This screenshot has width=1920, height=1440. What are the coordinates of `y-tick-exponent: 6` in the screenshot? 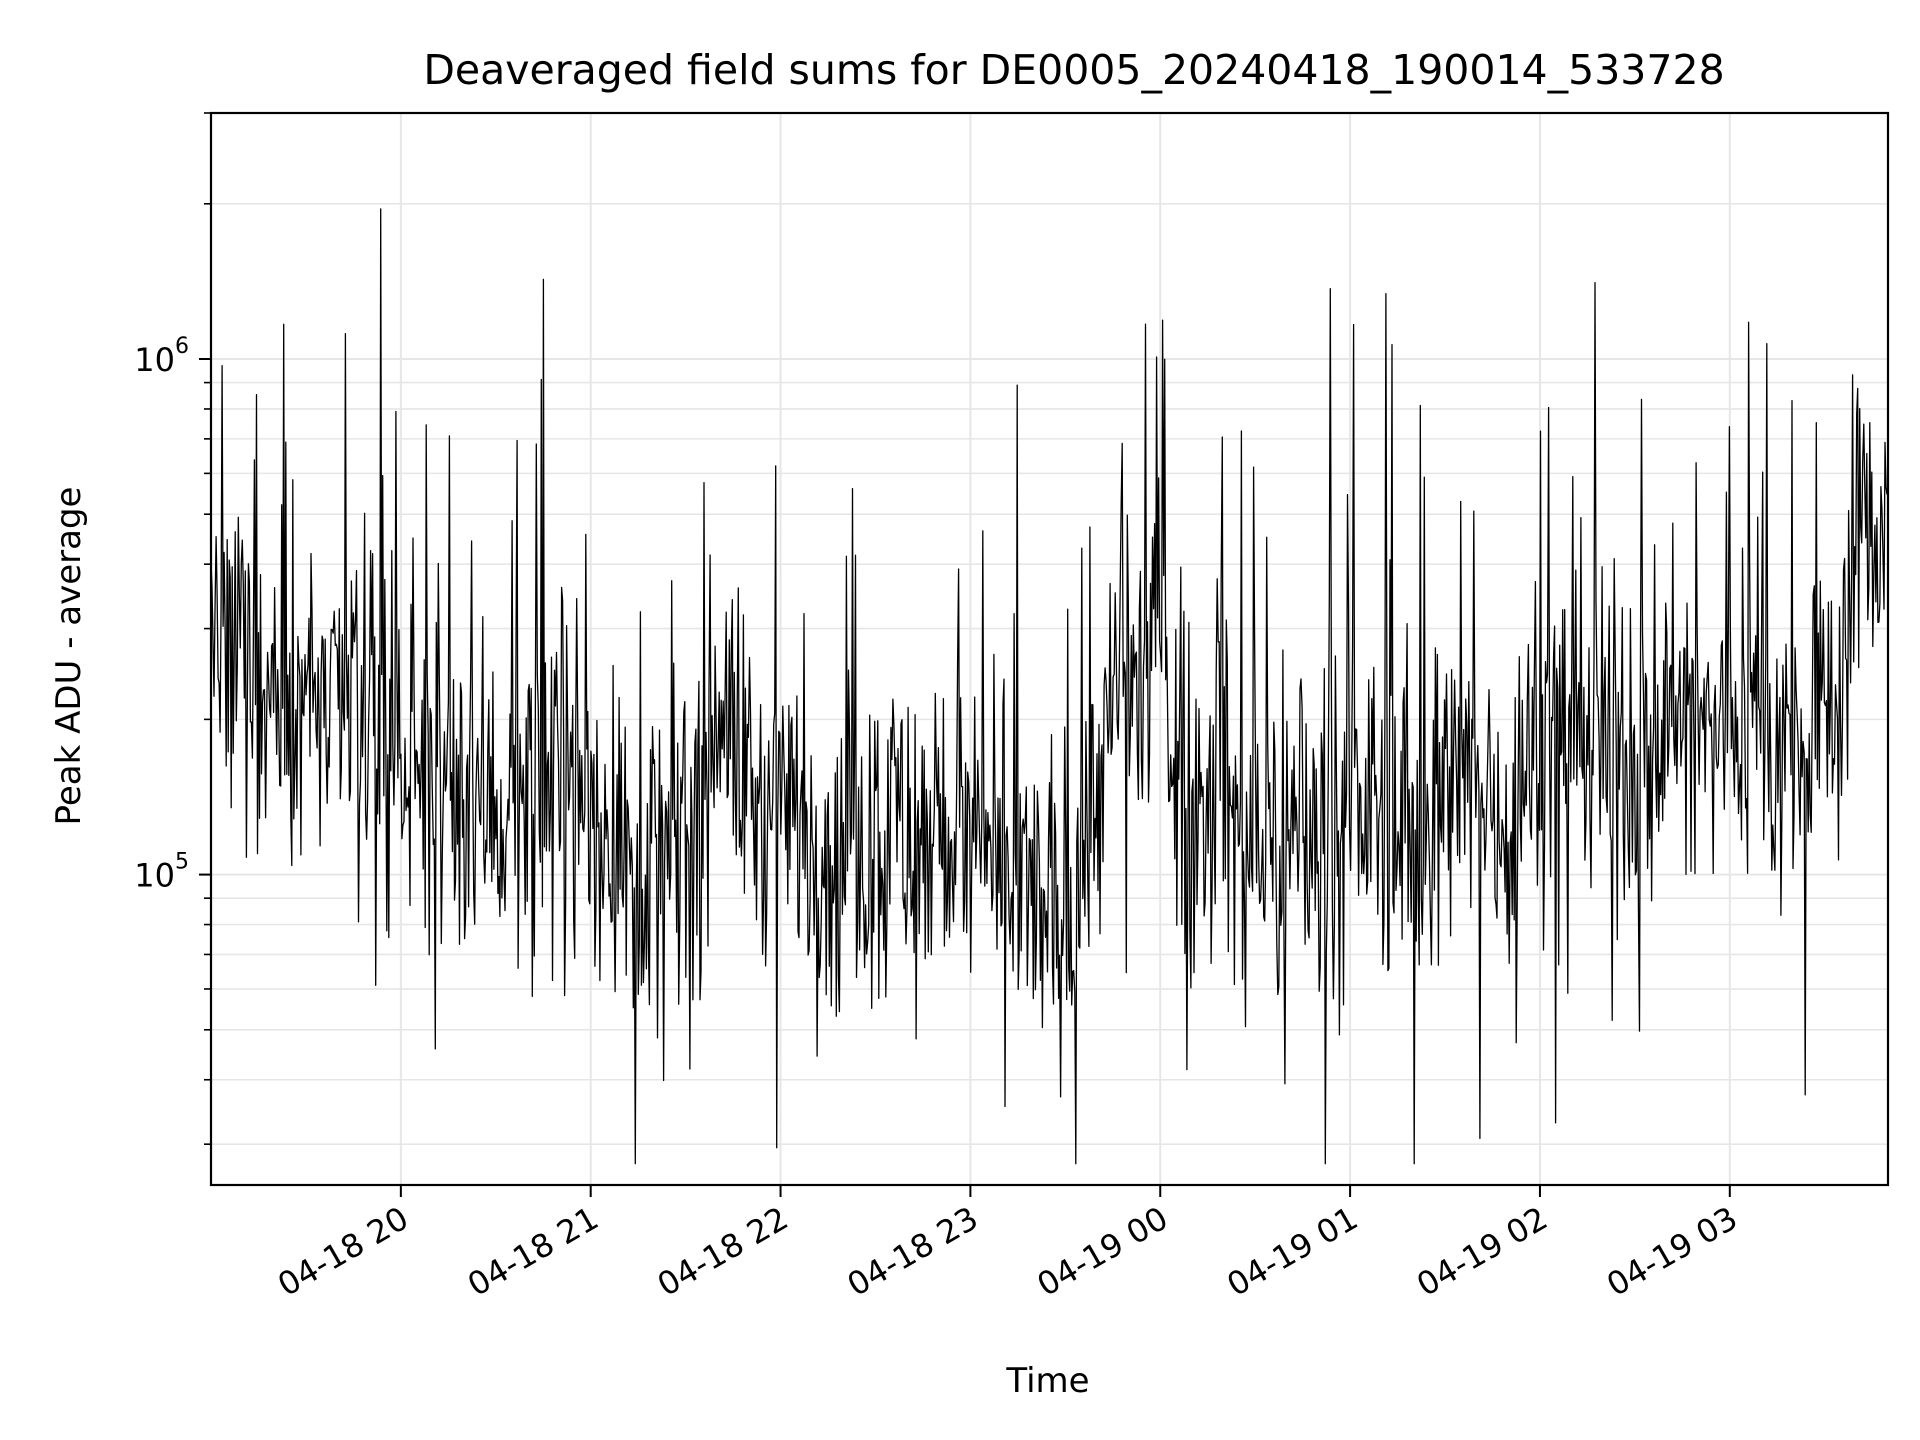 It's located at (182, 346).